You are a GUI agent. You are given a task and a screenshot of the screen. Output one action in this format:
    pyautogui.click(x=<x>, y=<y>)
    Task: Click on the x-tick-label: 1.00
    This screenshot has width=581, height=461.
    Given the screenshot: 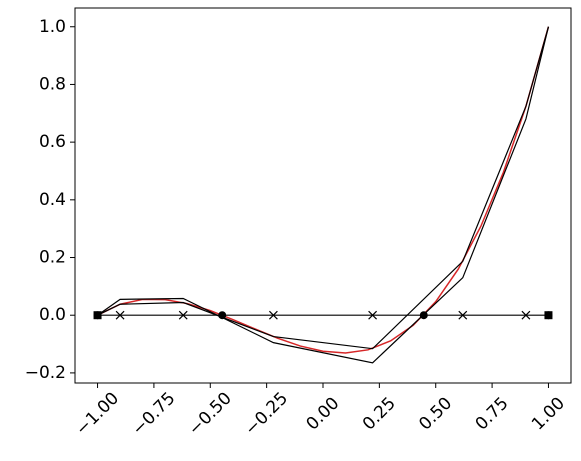 What is the action you would take?
    pyautogui.click(x=548, y=414)
    